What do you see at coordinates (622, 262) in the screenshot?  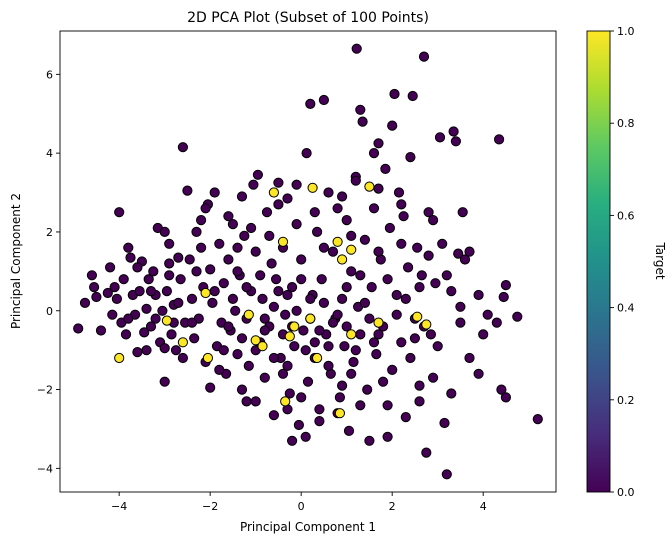 I see `colorbar-ticks: 0.0 0.2 0.4 0.6 0.8 1.0` at bounding box center [622, 262].